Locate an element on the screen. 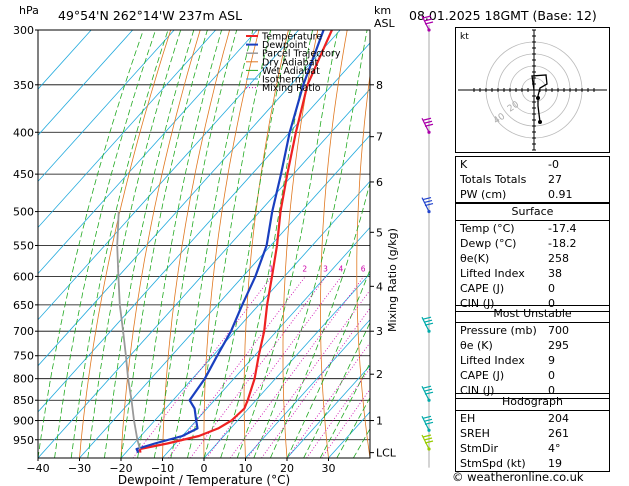  surface-row: CIN (J) 0 is located at coordinates (507, 303).